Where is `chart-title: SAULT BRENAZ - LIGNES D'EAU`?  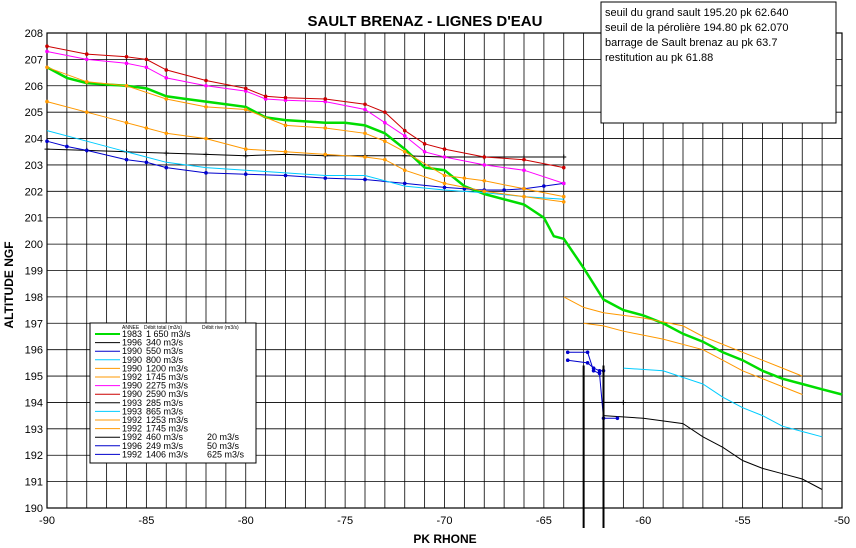
chart-title: SAULT BRENAZ - LIGNES D'EAU is located at coordinates (425, 21).